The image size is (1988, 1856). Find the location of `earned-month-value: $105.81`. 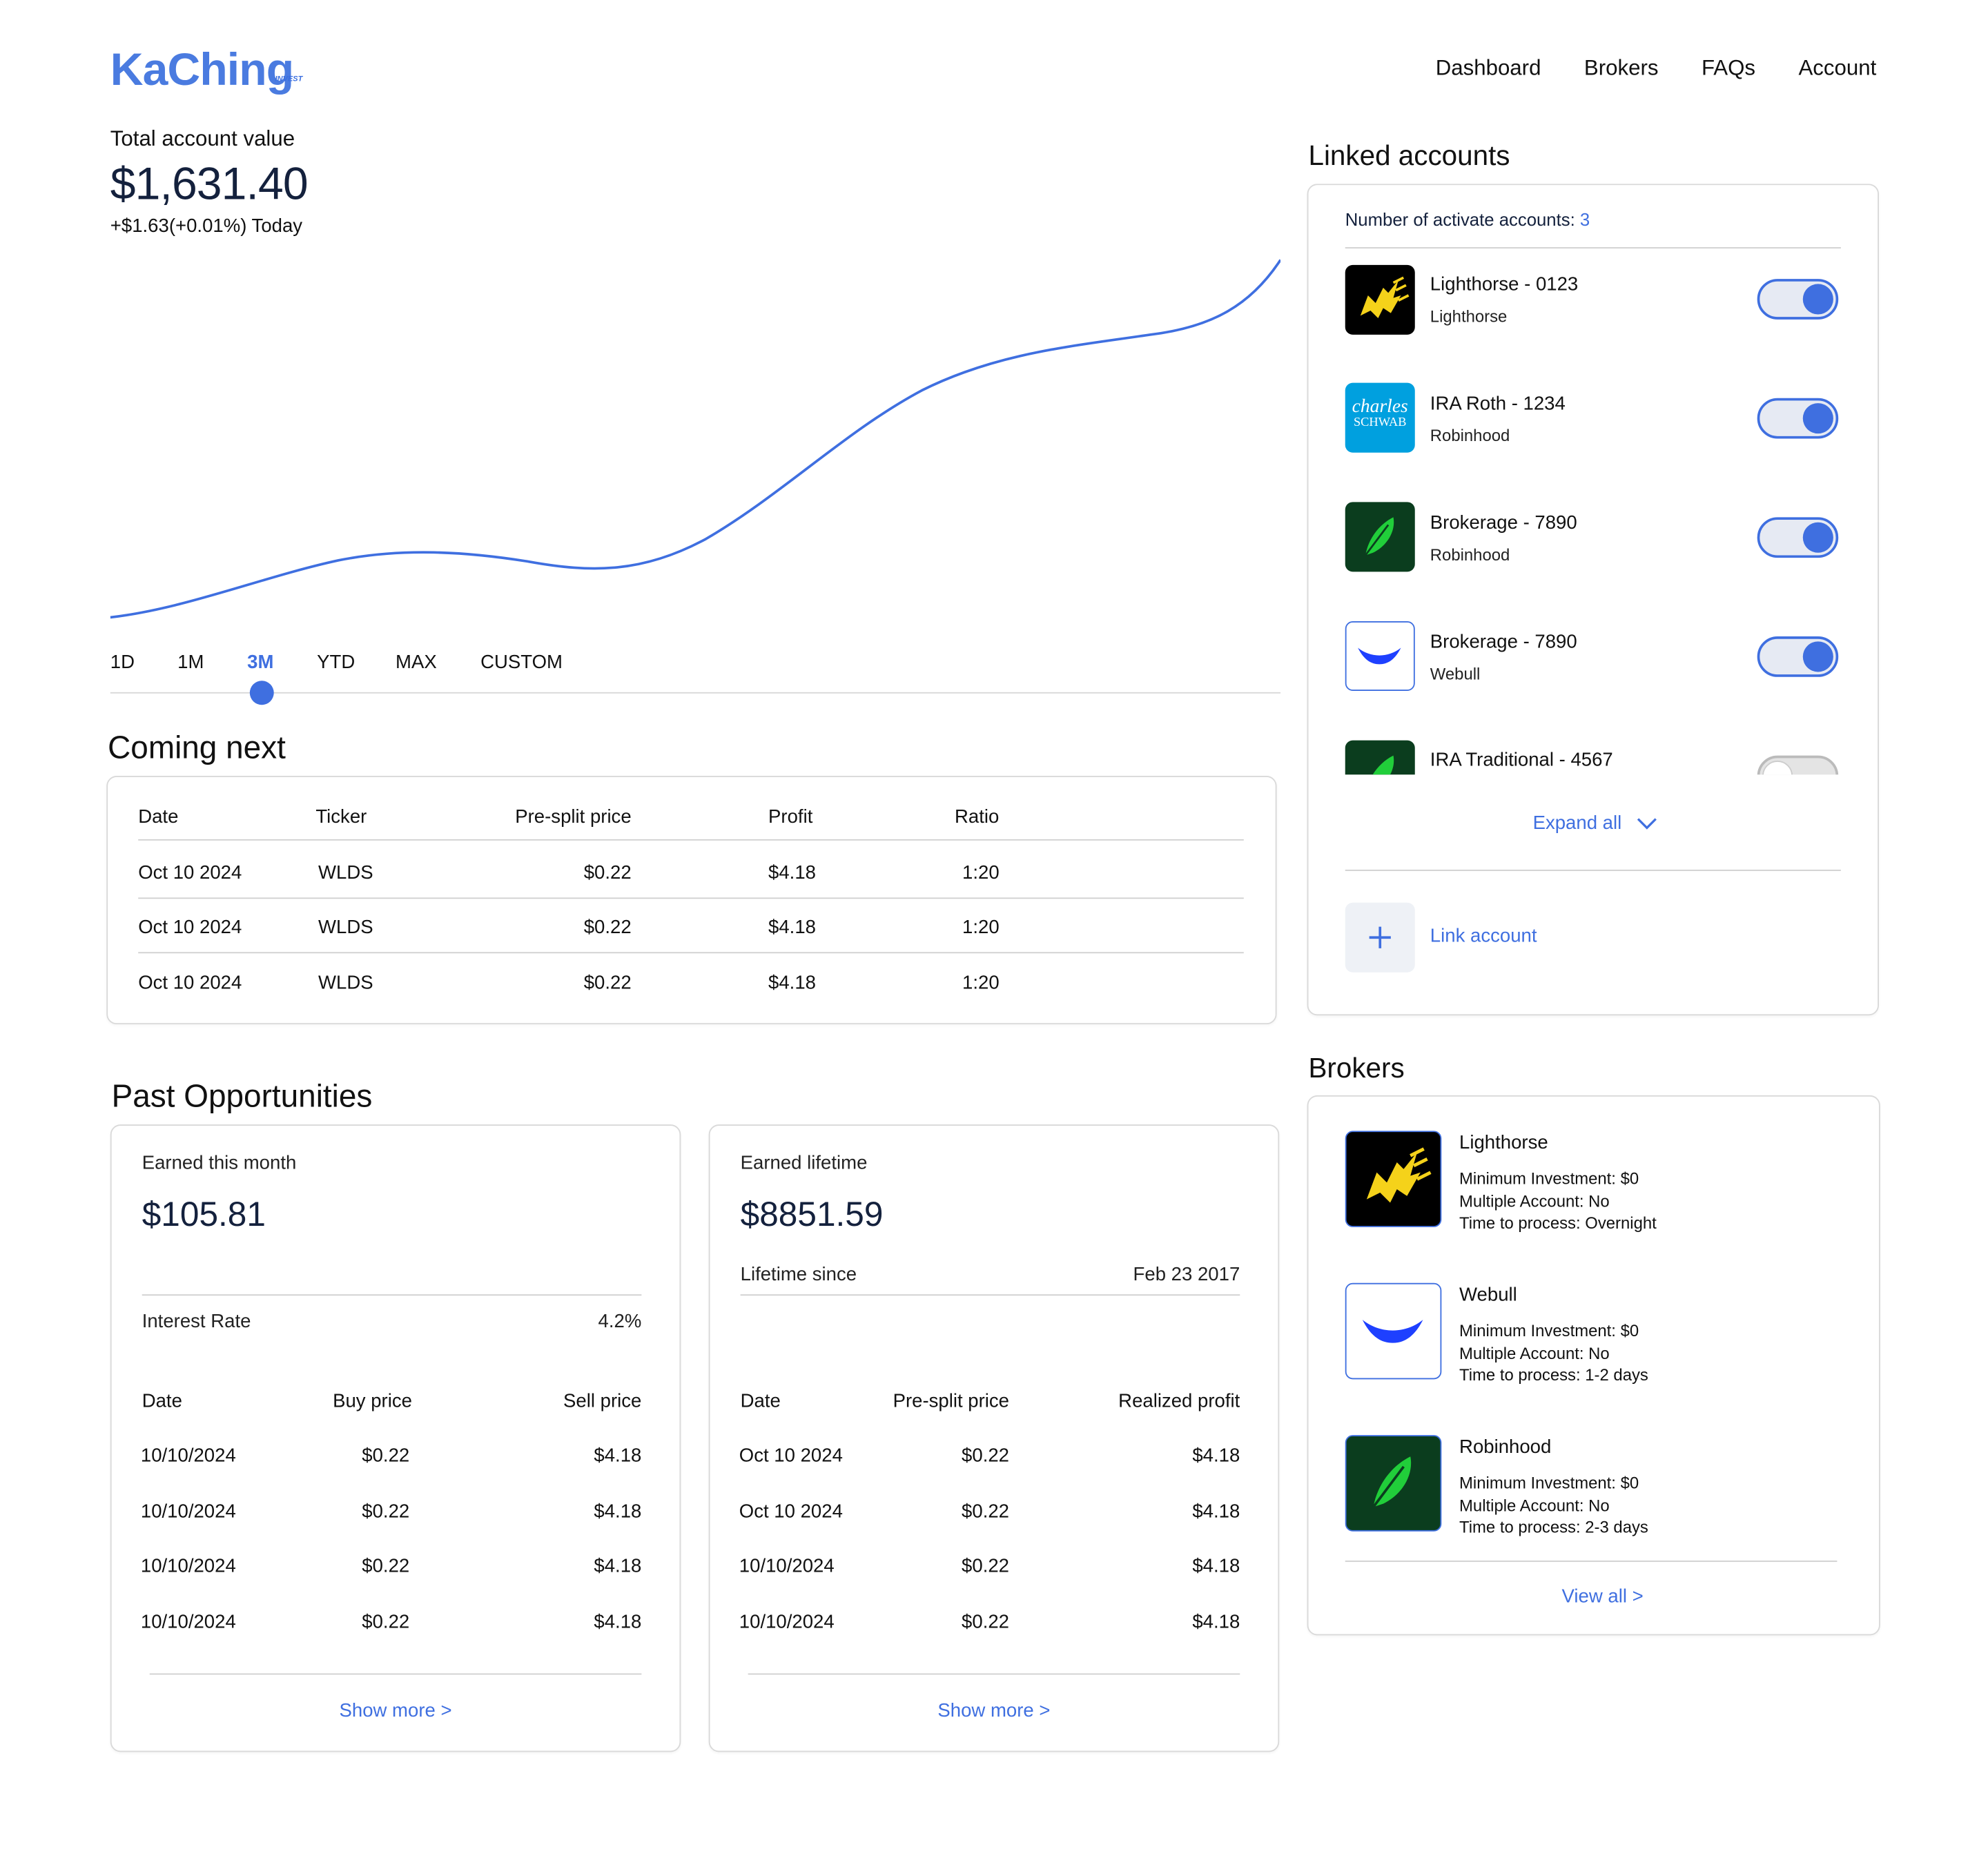

earned-month-value: $105.81 is located at coordinates (204, 1214).